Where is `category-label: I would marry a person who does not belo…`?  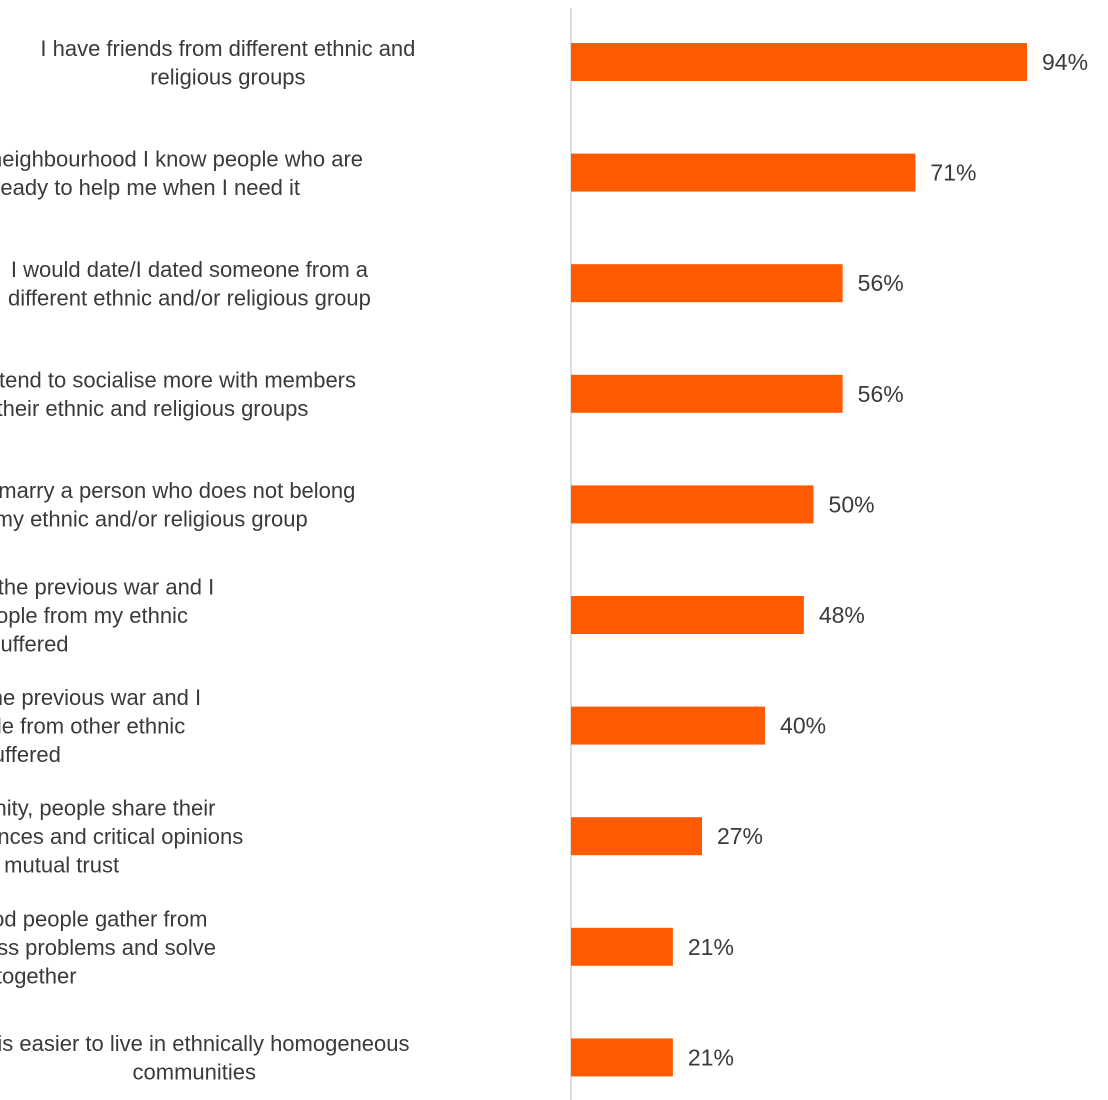
category-label: I would marry a person who does not belo… is located at coordinates (177, 505).